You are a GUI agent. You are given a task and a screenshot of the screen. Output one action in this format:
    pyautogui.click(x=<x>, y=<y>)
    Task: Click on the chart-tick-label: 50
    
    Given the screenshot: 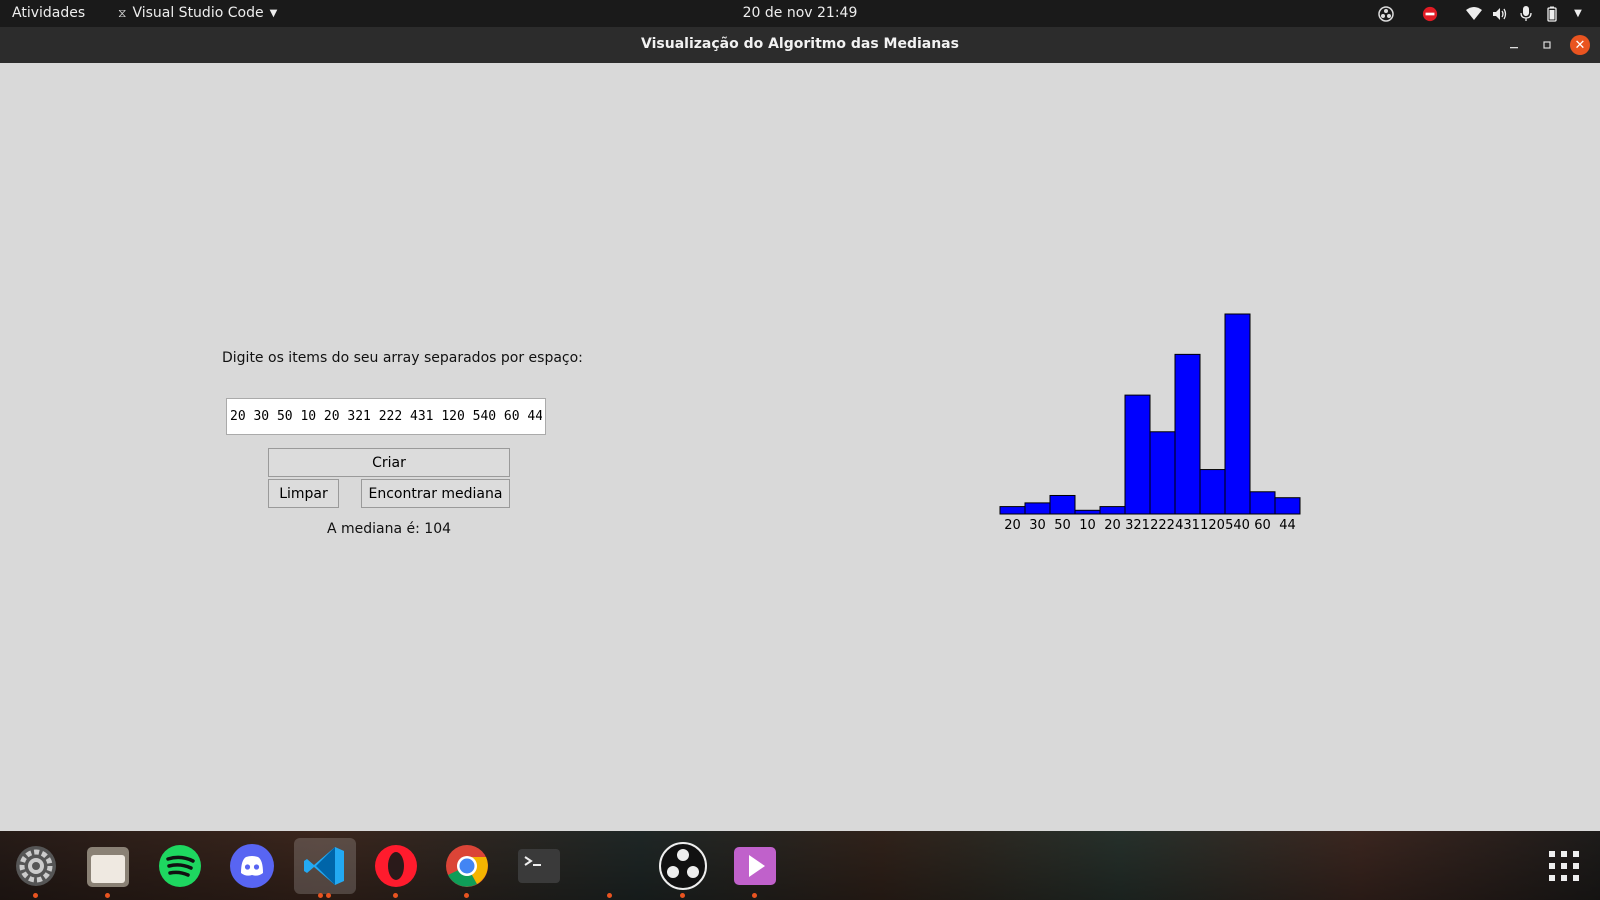 What is the action you would take?
    pyautogui.click(x=1062, y=525)
    